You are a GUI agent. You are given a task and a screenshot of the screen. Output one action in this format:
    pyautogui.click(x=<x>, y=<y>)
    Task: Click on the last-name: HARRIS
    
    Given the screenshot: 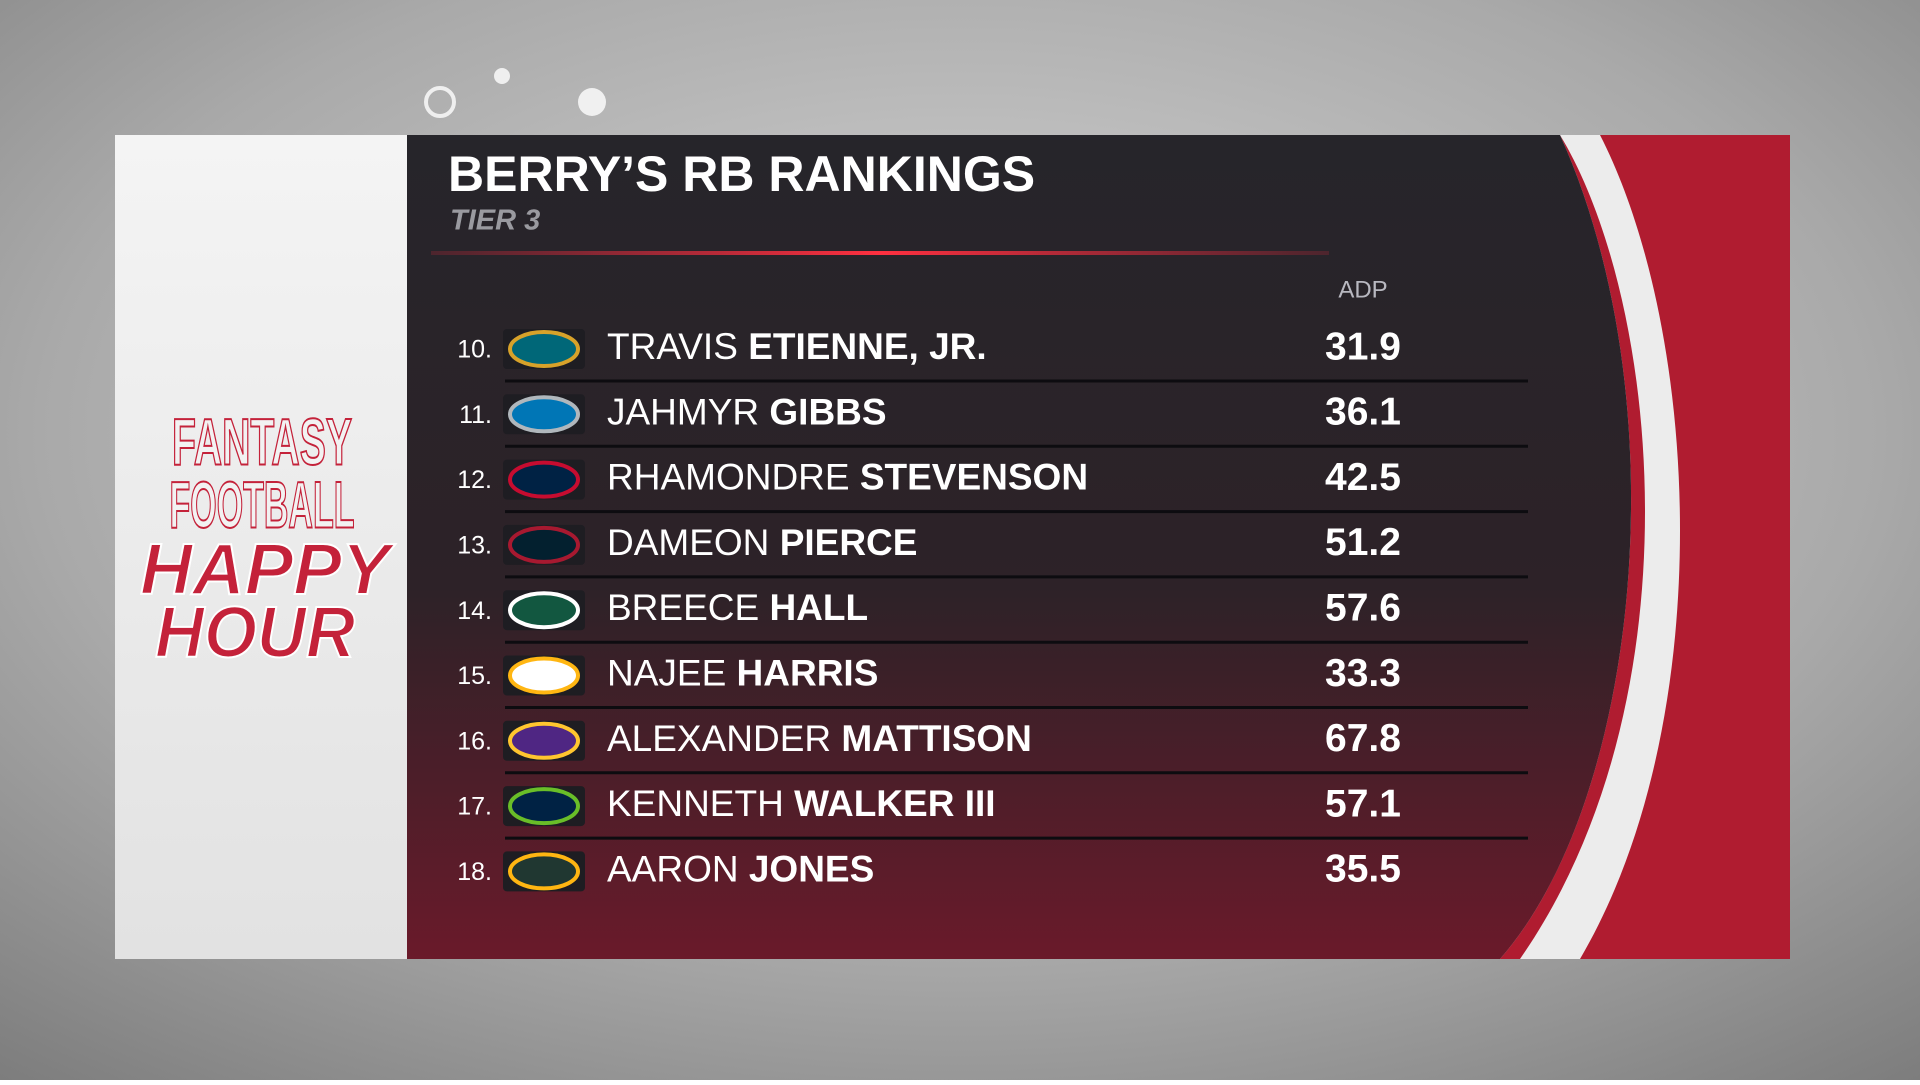 What is the action you would take?
    pyautogui.click(x=808, y=672)
    